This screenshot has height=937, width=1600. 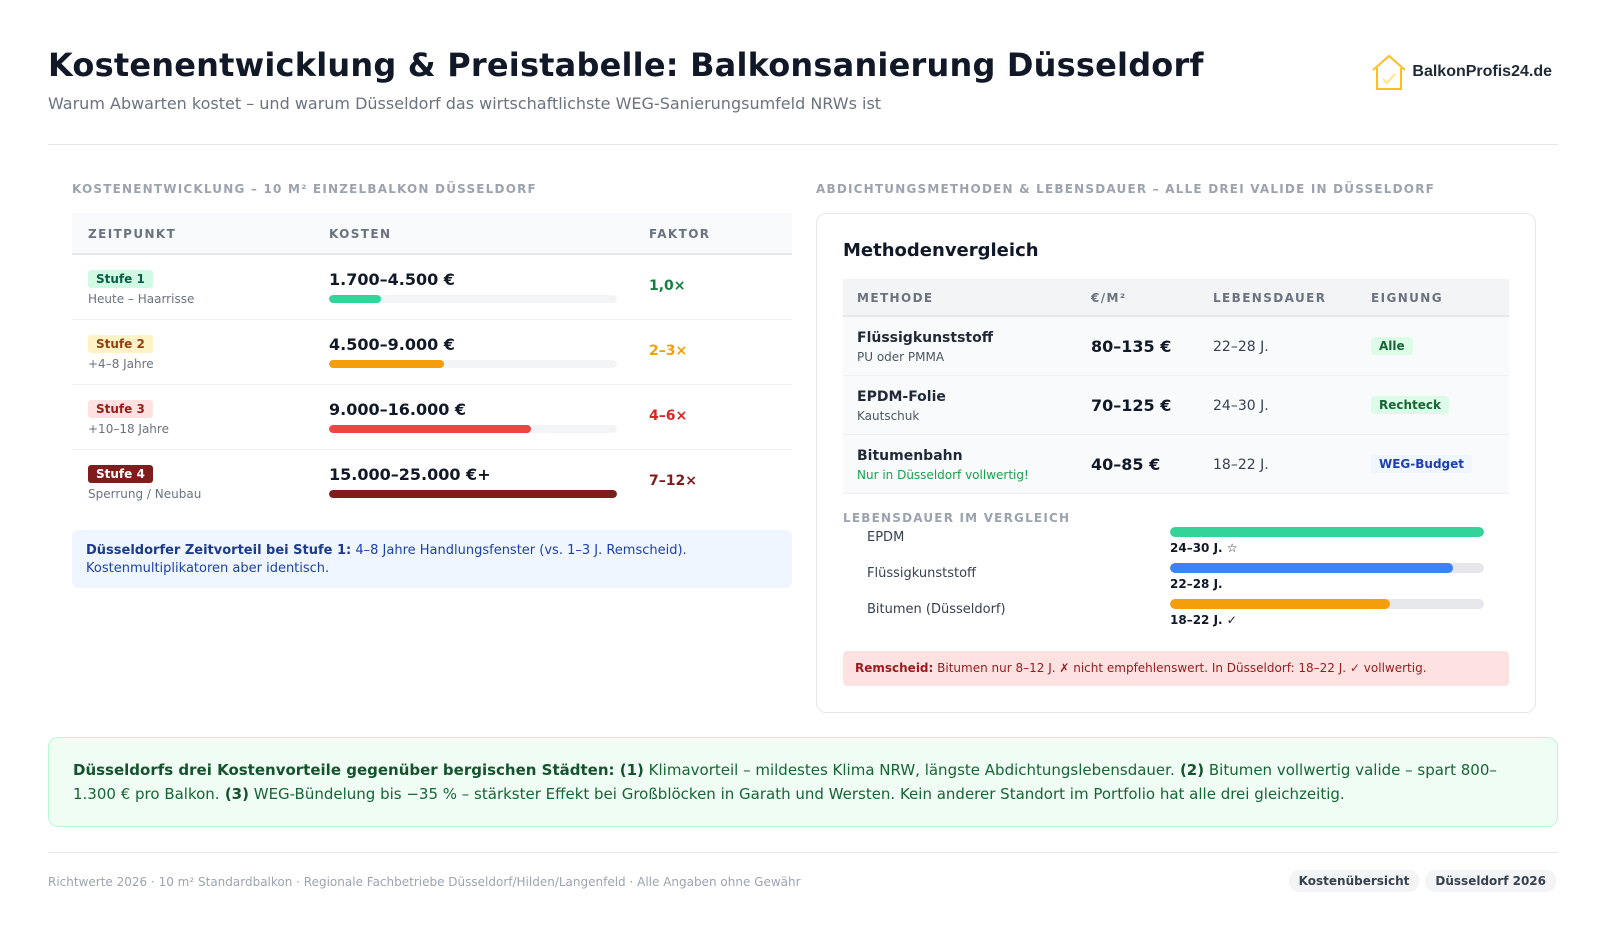 What do you see at coordinates (132, 234) in the screenshot?
I see `col-header-zeitpunkt: ZEITPUNKT` at bounding box center [132, 234].